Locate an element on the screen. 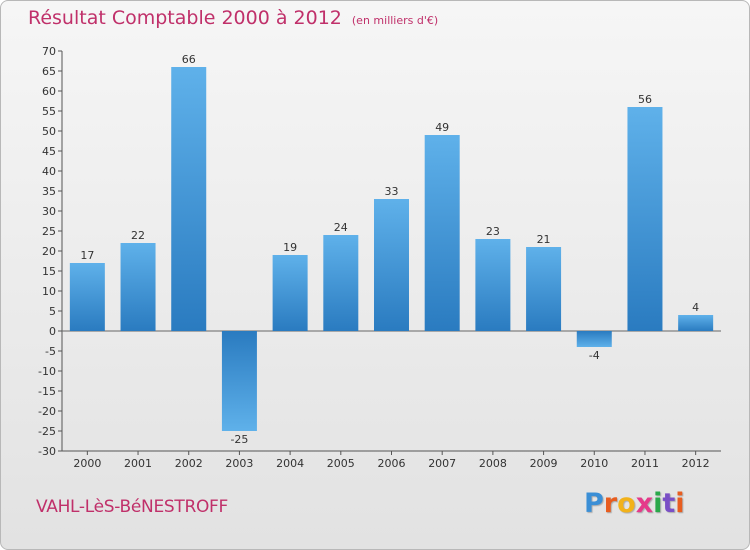 This screenshot has height=550, width=750. x-tick-label-2010: 2010 is located at coordinates (594, 463).